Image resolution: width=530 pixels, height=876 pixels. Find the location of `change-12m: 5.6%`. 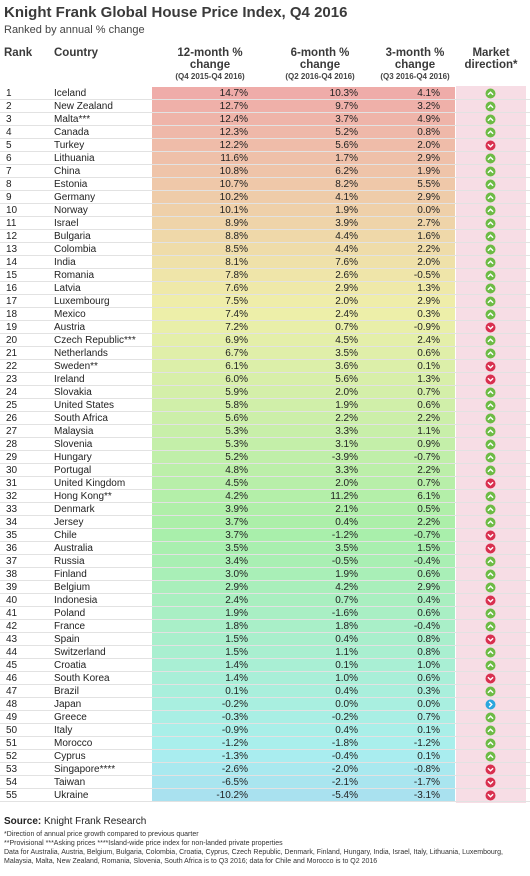

change-12m: 5.6% is located at coordinates (236, 418).